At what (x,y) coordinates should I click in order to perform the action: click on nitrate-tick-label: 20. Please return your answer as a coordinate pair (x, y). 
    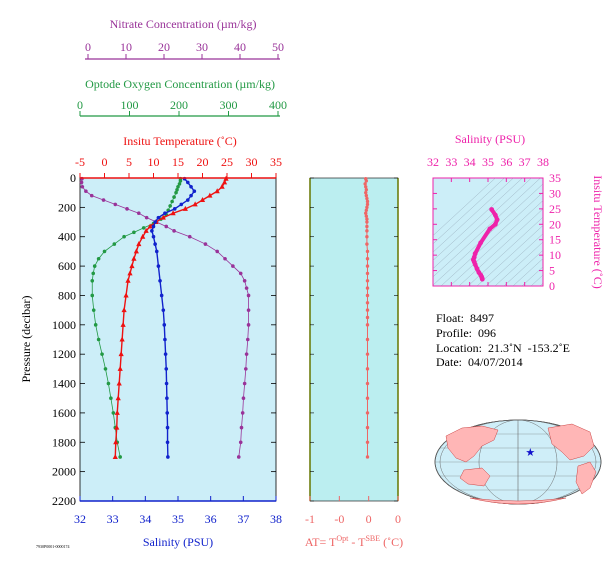
    Looking at the image, I should click on (164, 47).